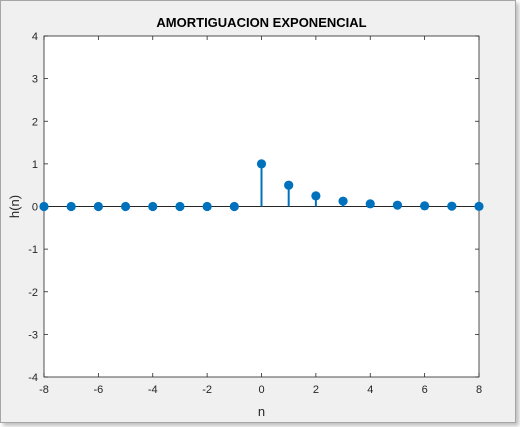  Describe the element at coordinates (33, 293) in the screenshot. I see `y-tick-label: -2` at that location.